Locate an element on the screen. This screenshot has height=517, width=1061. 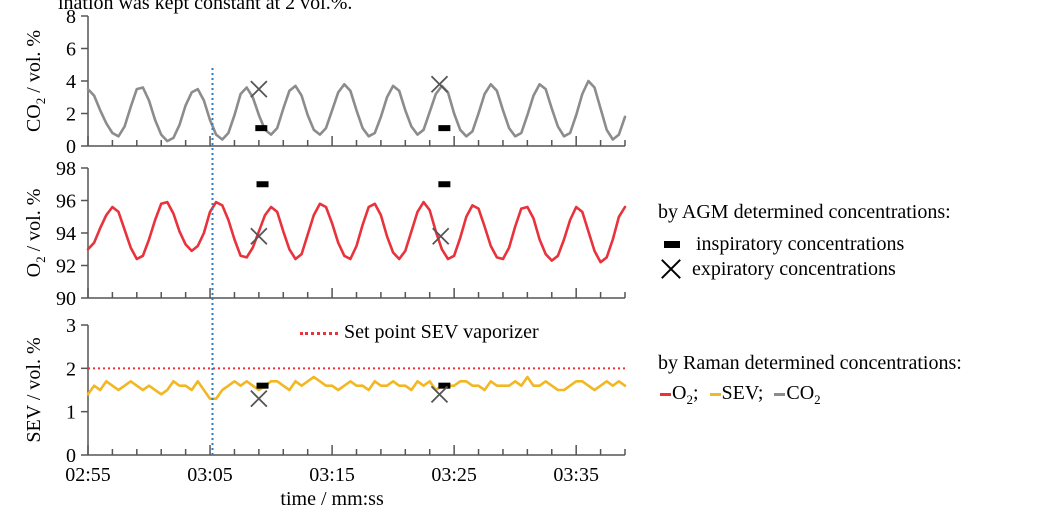
co2-ytick-label: 4 is located at coordinates (71, 82).